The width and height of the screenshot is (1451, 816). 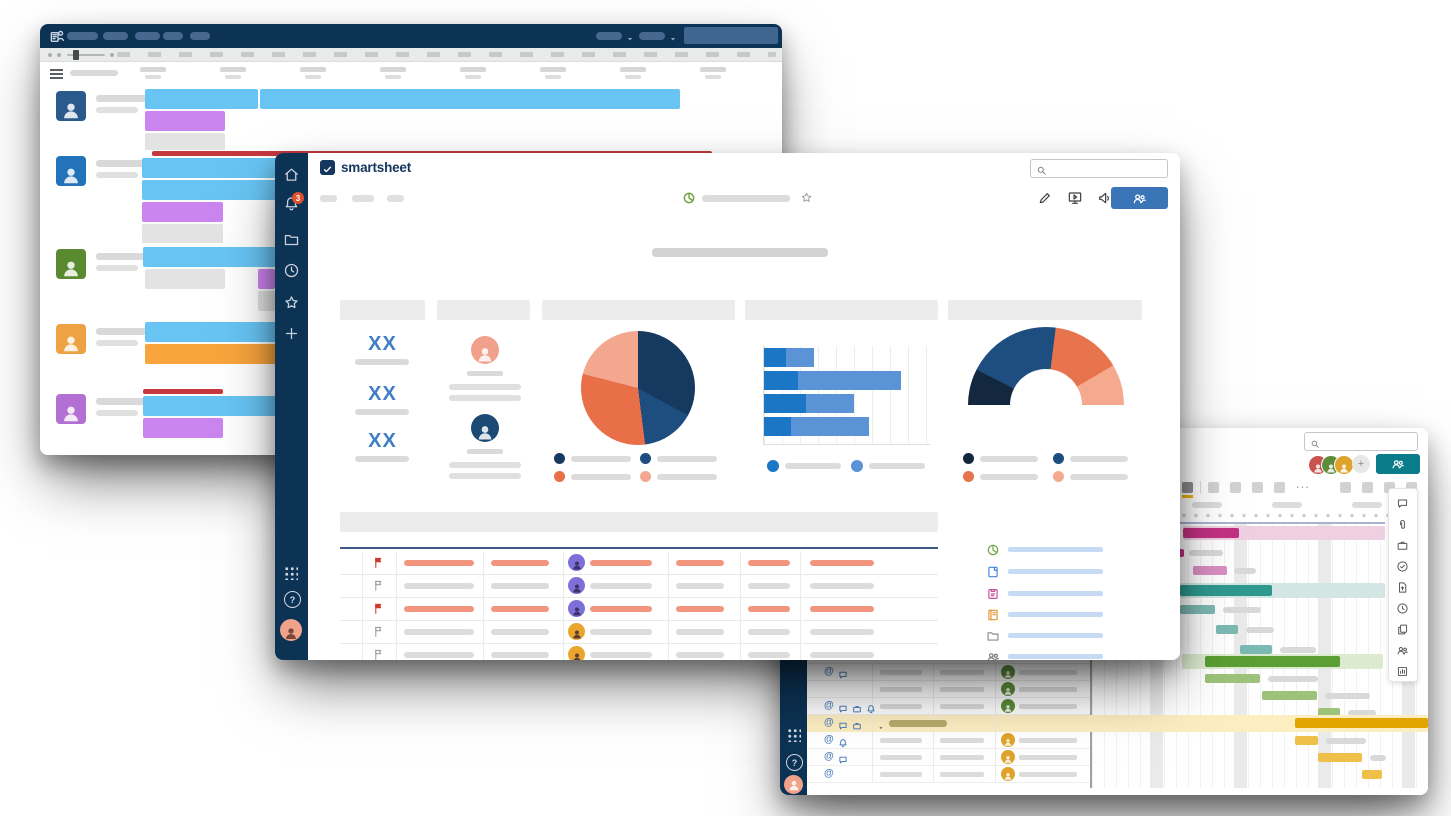 I want to click on proofs-check-icon, so click(x=1402, y=566).